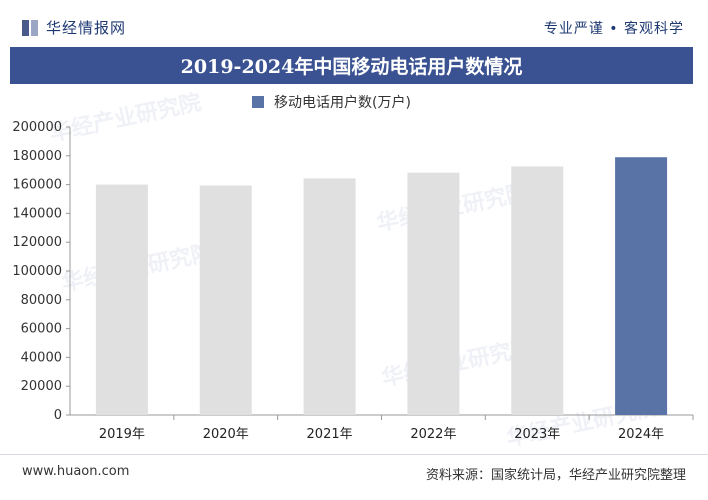  I want to click on x-tick-label: 2021年, so click(330, 434).